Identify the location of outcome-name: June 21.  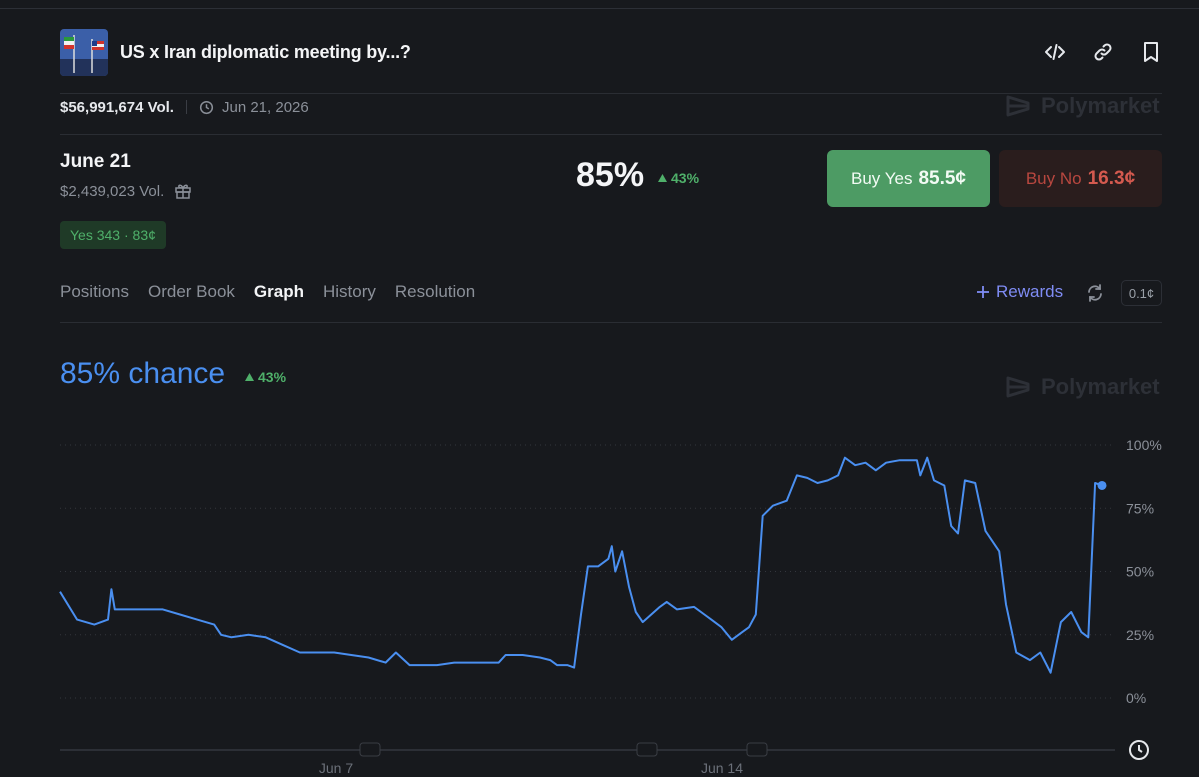
(95, 161).